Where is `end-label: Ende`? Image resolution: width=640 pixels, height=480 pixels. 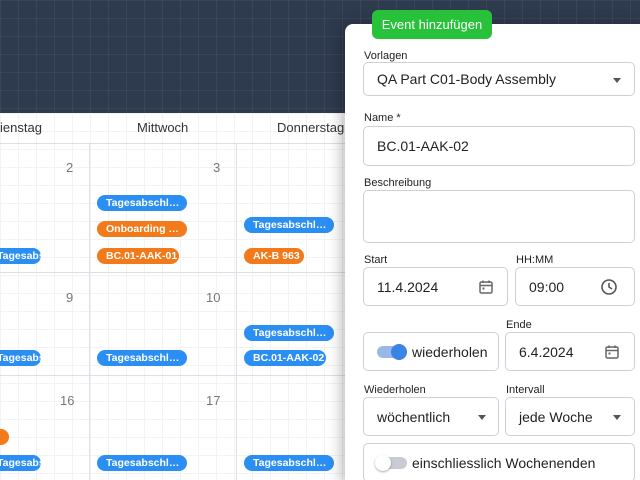
end-label: Ende is located at coordinates (519, 325).